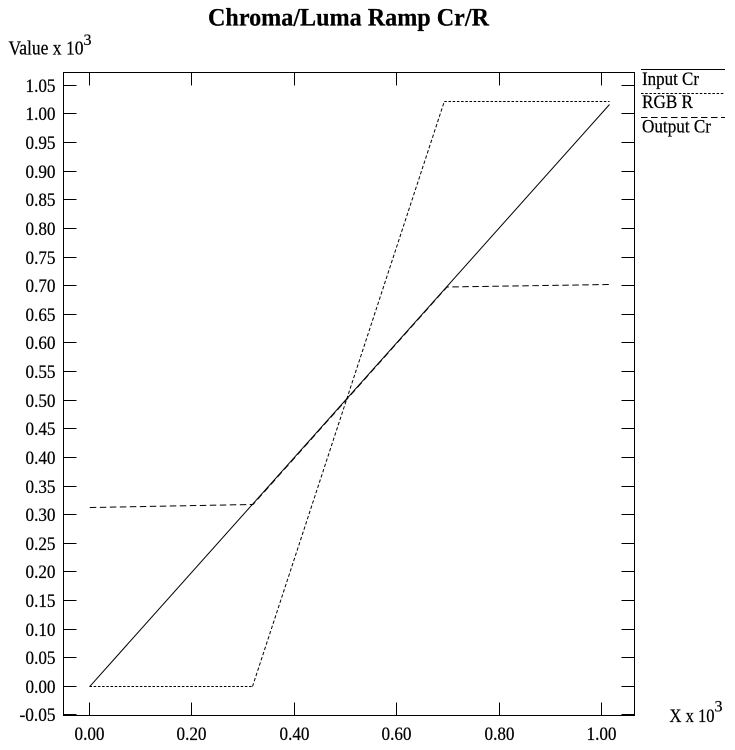 This screenshot has width=735, height=750. Describe the element at coordinates (41, 602) in the screenshot. I see `svg-text: 0.15` at that location.